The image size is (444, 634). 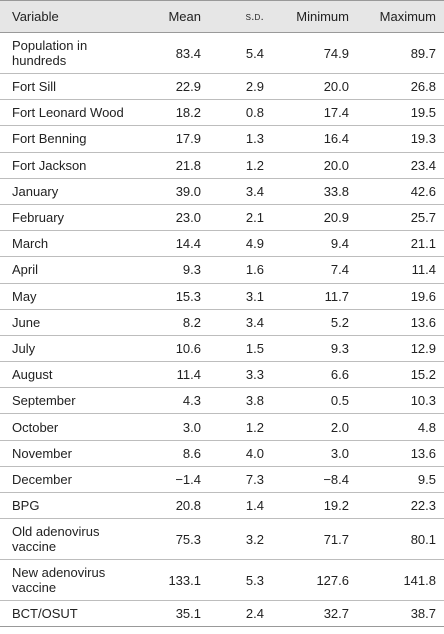 I want to click on cell-minimum: 19.2, so click(x=336, y=506).